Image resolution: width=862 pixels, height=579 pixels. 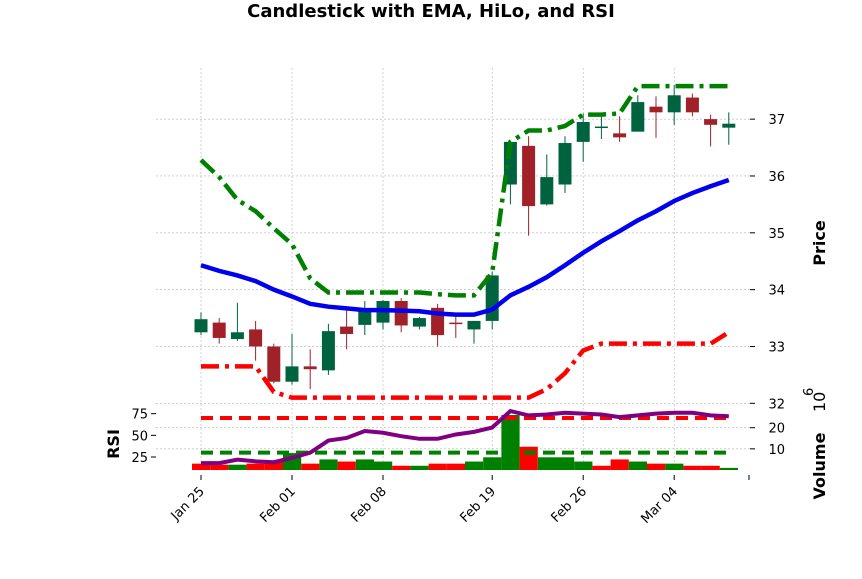 I want to click on rsi-panel, so click(x=465, y=437).